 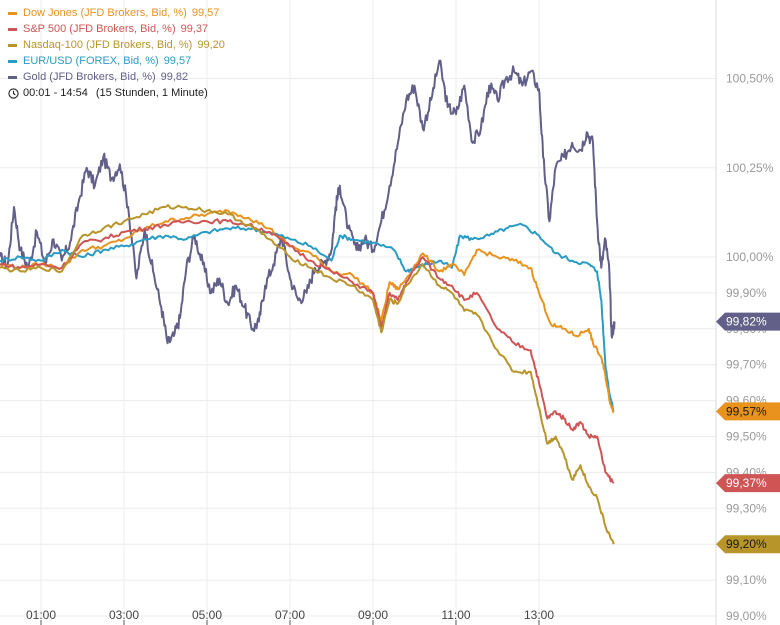 What do you see at coordinates (750, 79) in the screenshot?
I see `y-tick-label: 100,50%` at bounding box center [750, 79].